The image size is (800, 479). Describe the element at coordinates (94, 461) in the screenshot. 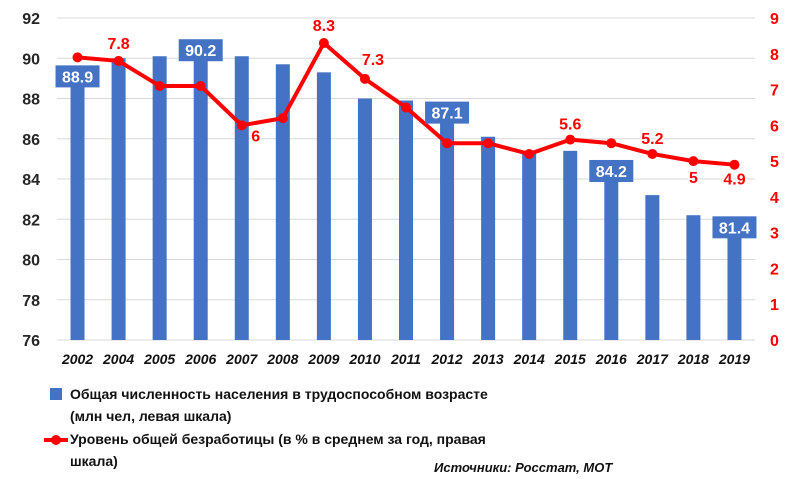

I see `legend-line-line-2: шкала)` at that location.